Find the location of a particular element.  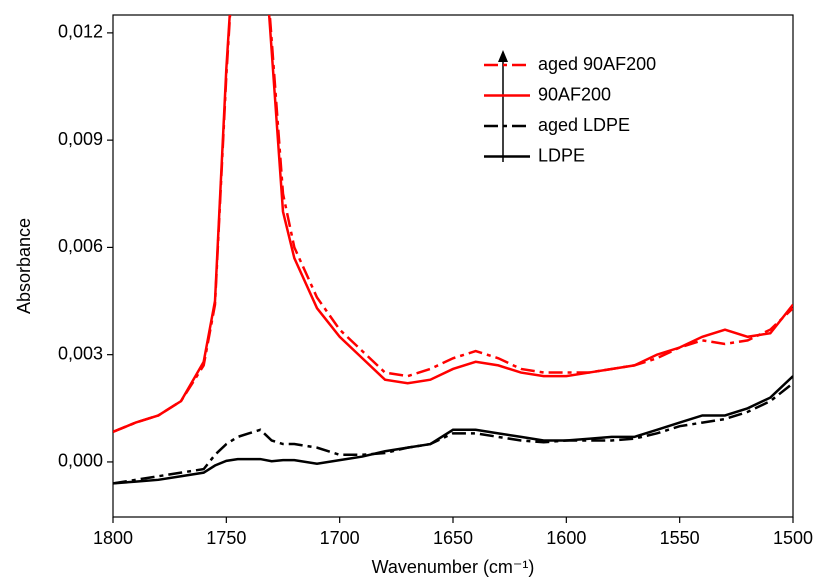

x-tick-label: 1800 is located at coordinates (113, 538).